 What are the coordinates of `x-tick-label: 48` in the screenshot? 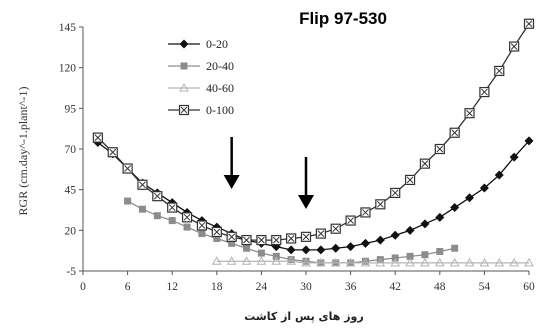 It's located at (440, 287).